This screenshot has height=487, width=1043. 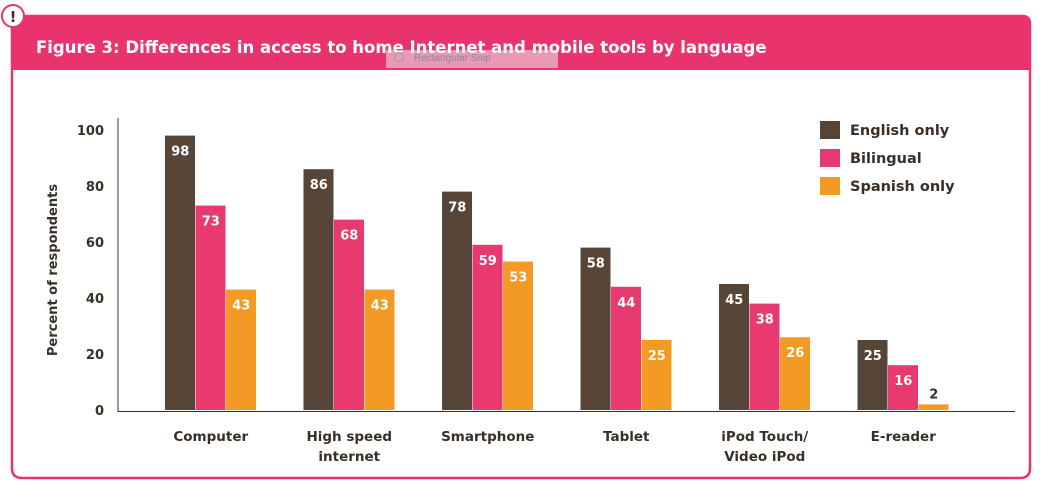 What do you see at coordinates (764, 437) in the screenshot?
I see `x-tick-label: iPod Touch/` at bounding box center [764, 437].